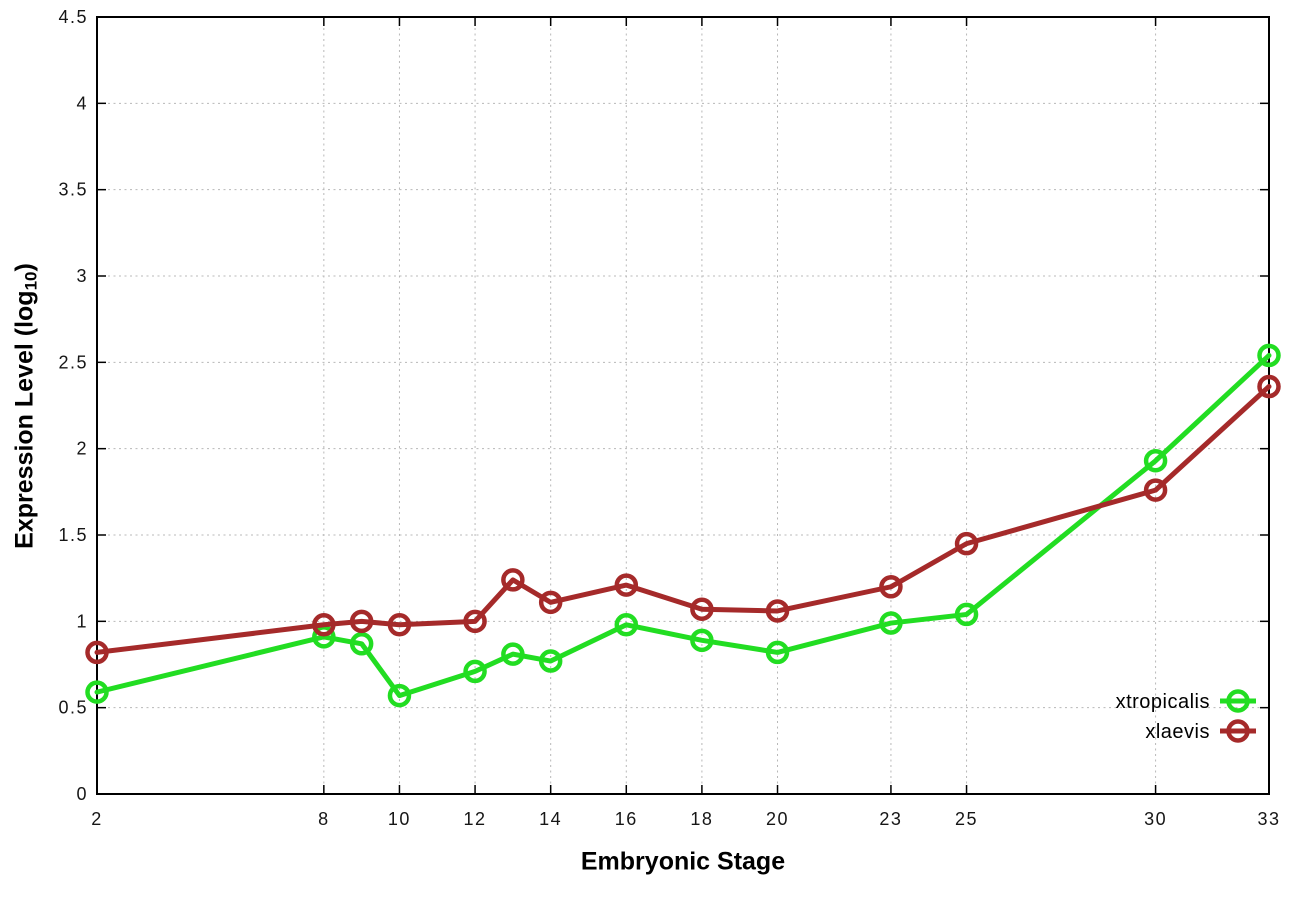 The image size is (1296, 907). What do you see at coordinates (1155, 819) in the screenshot?
I see `x-tick-label: 30` at bounding box center [1155, 819].